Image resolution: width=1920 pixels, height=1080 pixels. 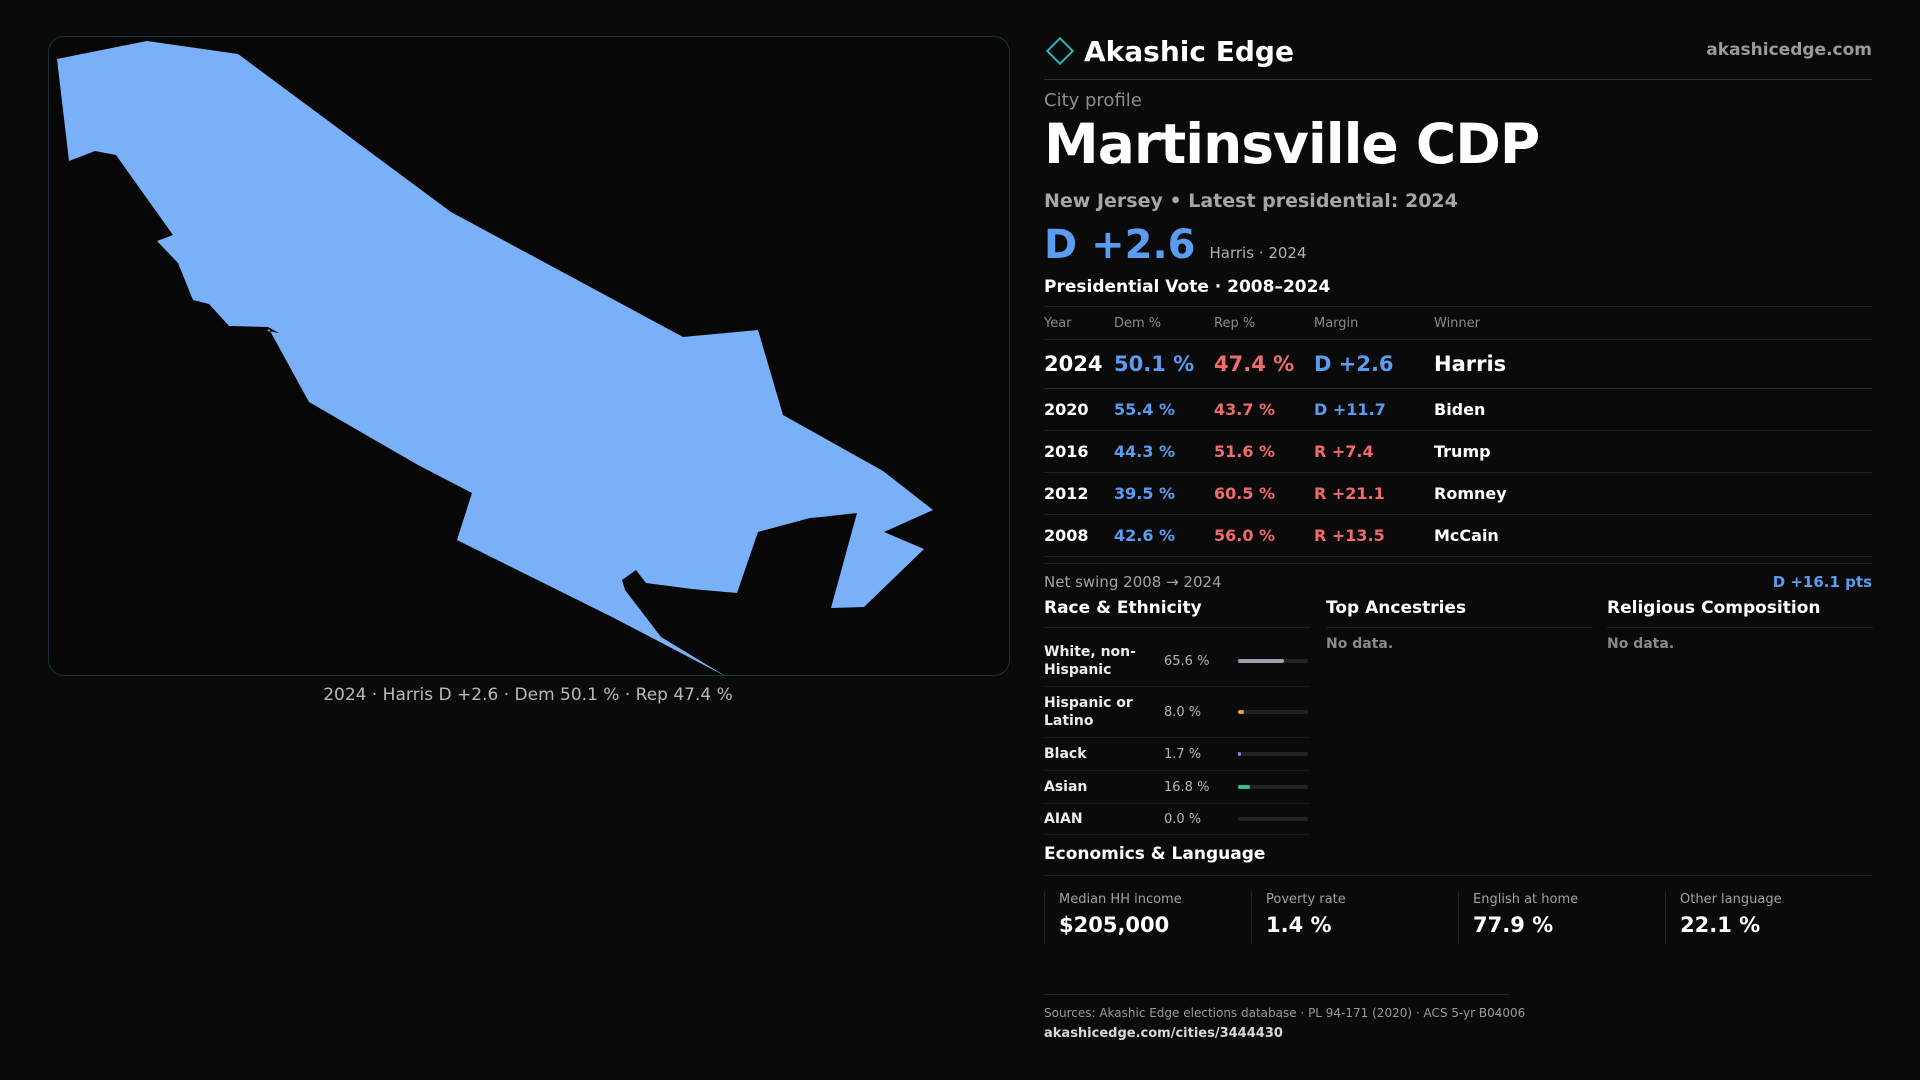 I want to click on cell-year: 2016, so click(x=1079, y=451).